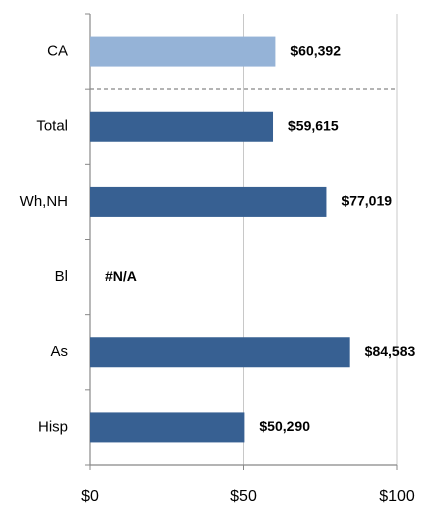 Image resolution: width=432 pixels, height=510 pixels. What do you see at coordinates (315, 50) in the screenshot?
I see `data-label: $60,392` at bounding box center [315, 50].